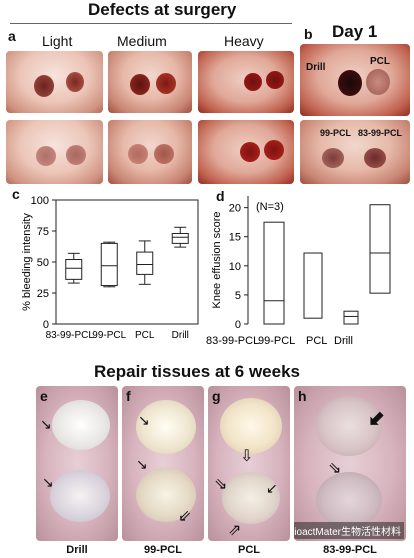 The height and width of the screenshot is (558, 414). Describe the element at coordinates (40, 201) in the screenshot. I see `y-tick-label: 100` at that location.